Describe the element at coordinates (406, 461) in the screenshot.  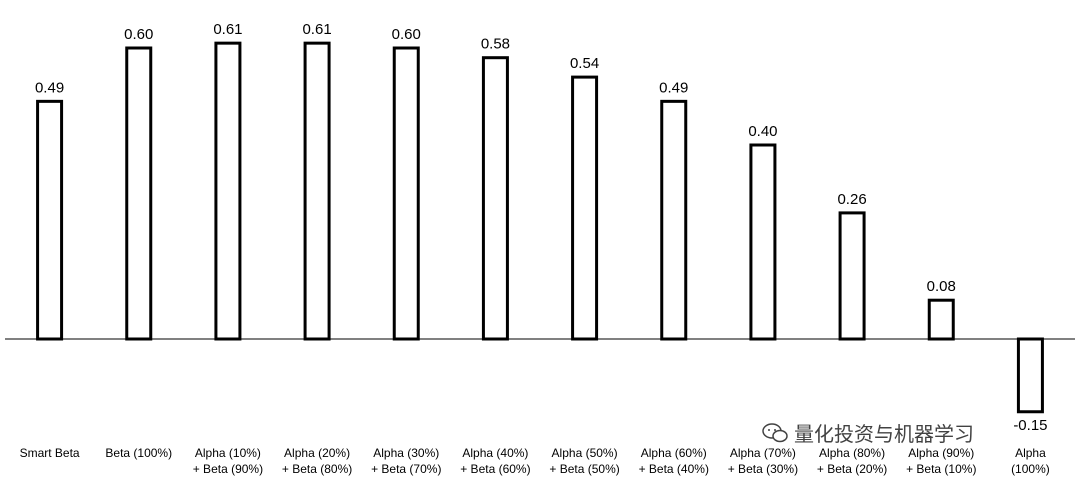
I see `category-label: Alpha (30%) + Beta (70%)` at that location.